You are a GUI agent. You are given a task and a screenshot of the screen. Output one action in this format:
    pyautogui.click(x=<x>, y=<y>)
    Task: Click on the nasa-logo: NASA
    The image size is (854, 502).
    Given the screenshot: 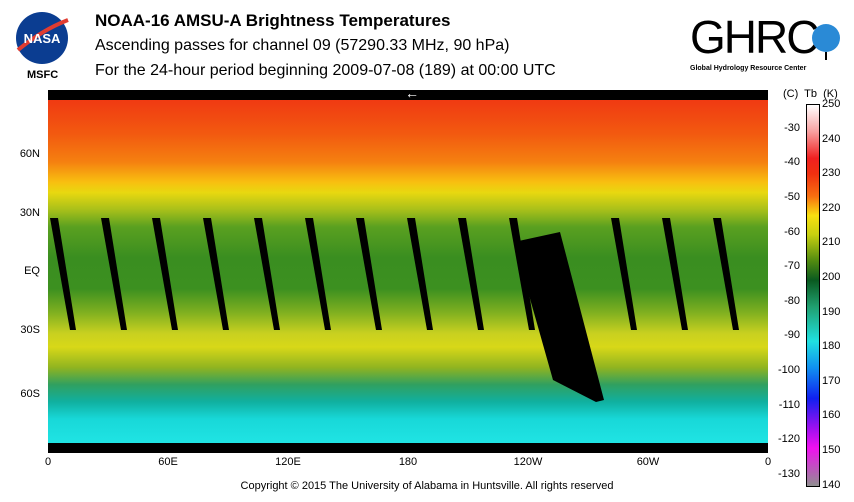 What is the action you would take?
    pyautogui.click(x=42, y=38)
    